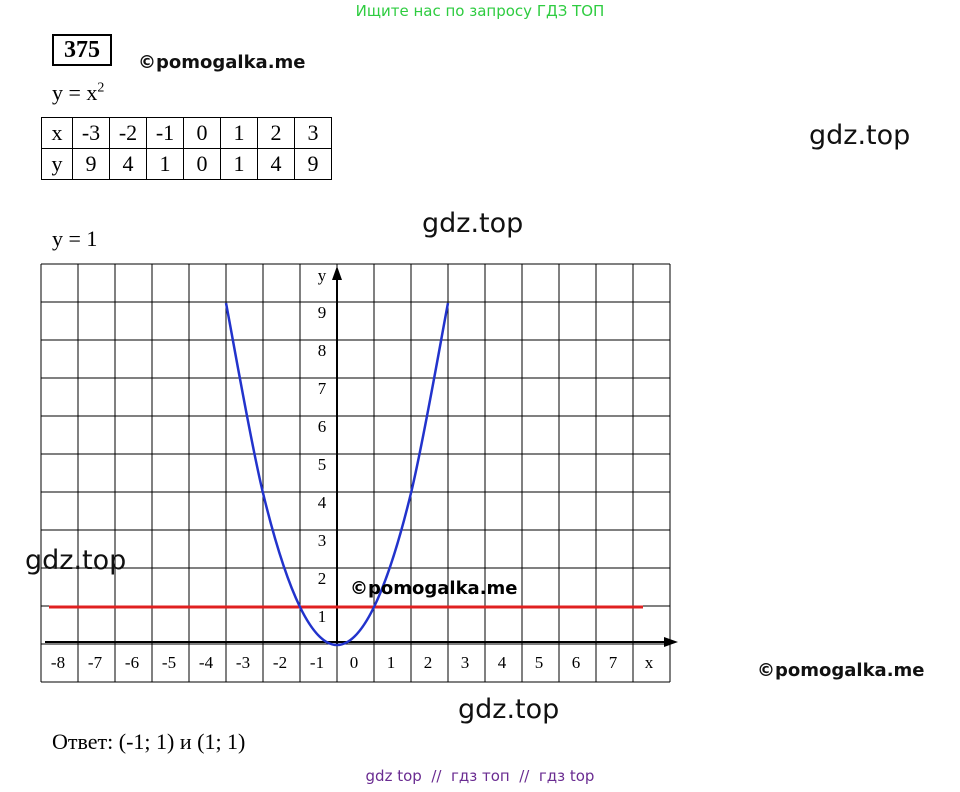 Image resolution: width=960 pixels, height=792 pixels. What do you see at coordinates (649, 662) in the screenshot?
I see `x-axis-label: x` at bounding box center [649, 662].